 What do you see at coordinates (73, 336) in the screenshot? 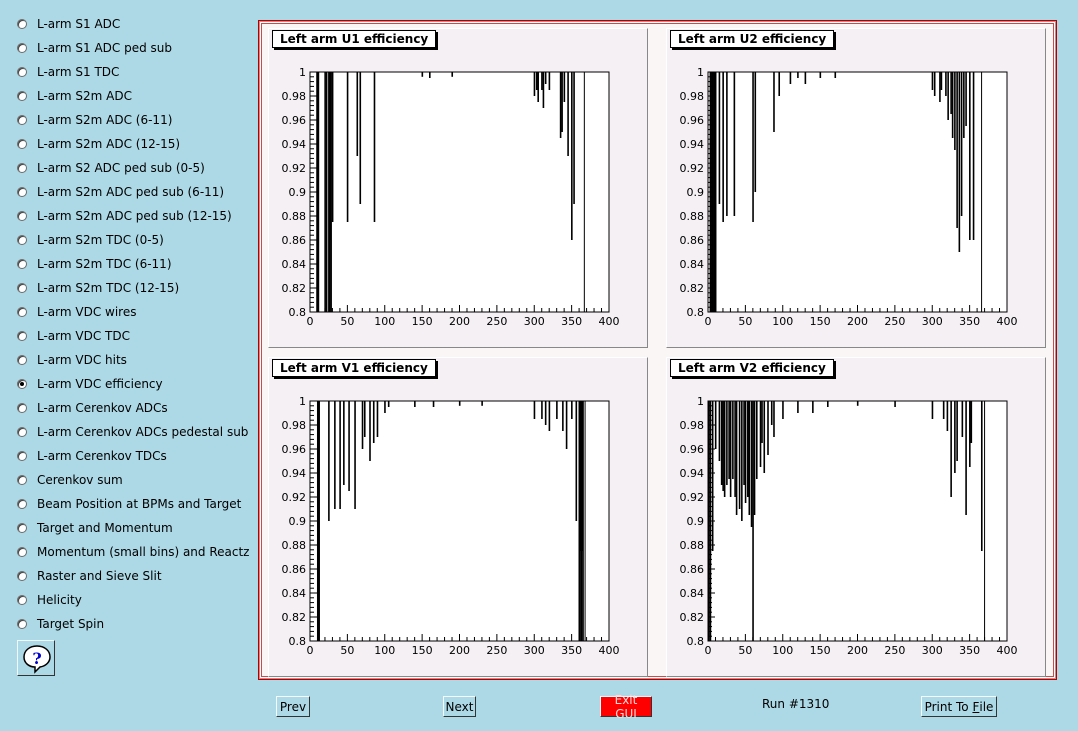
I see `radio-option: L-arm VDC TDC` at bounding box center [73, 336].